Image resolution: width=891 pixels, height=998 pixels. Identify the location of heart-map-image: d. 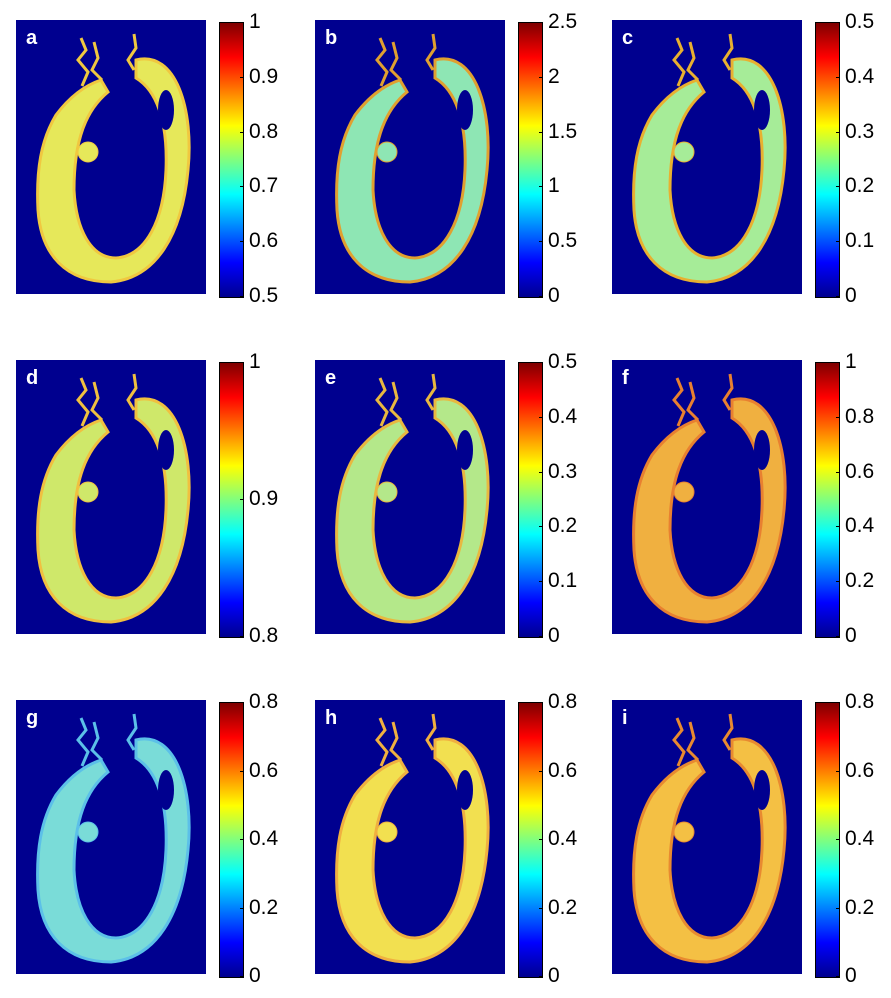
(111, 497).